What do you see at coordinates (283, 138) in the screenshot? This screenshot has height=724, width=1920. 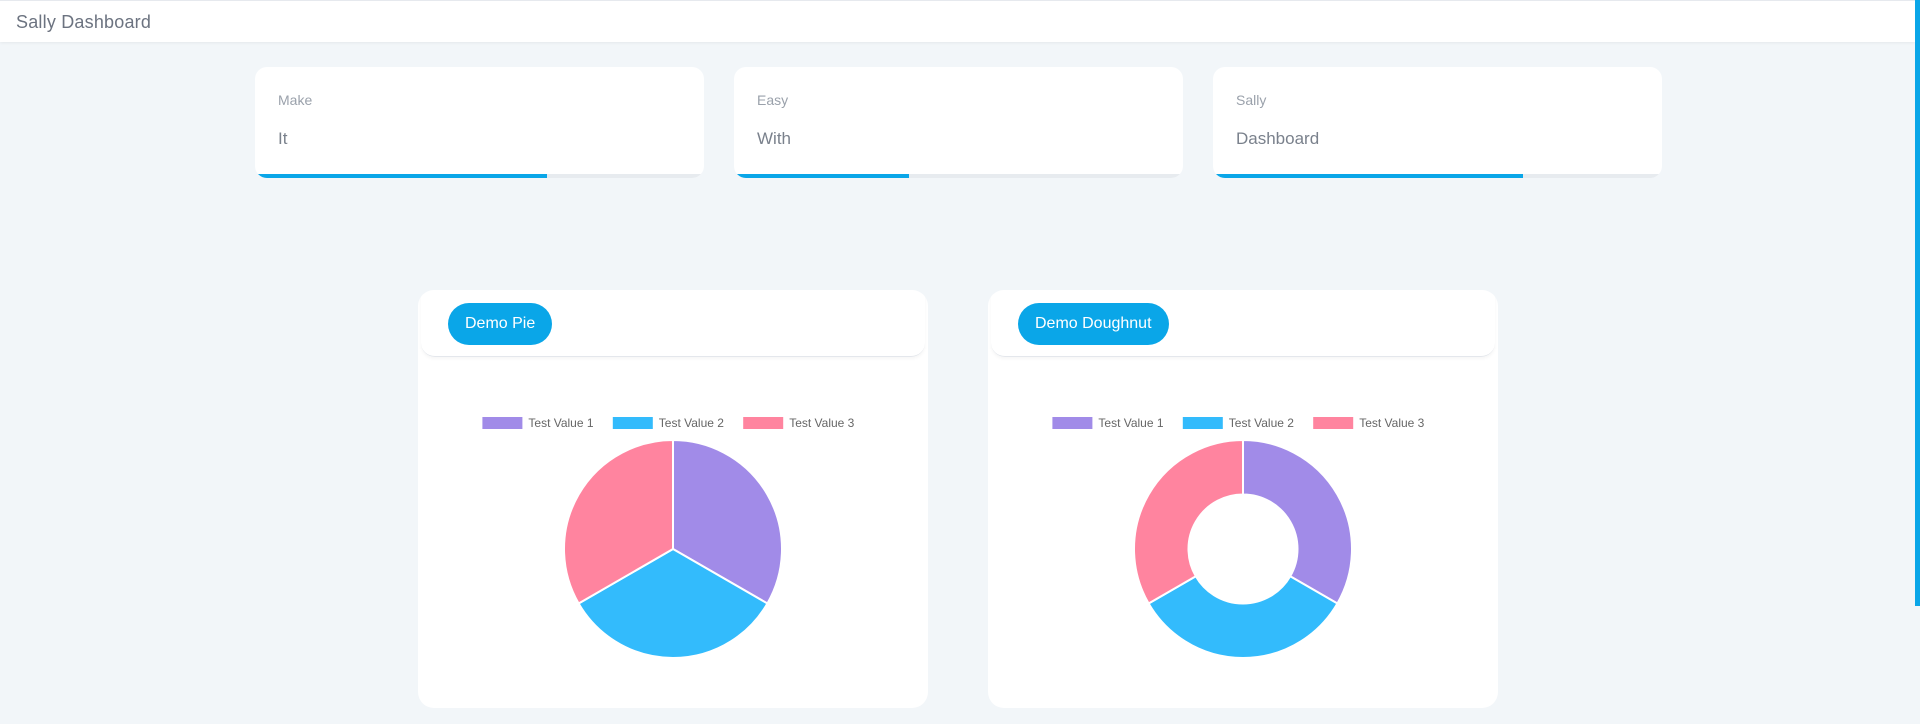 I see `stat-value: It` at bounding box center [283, 138].